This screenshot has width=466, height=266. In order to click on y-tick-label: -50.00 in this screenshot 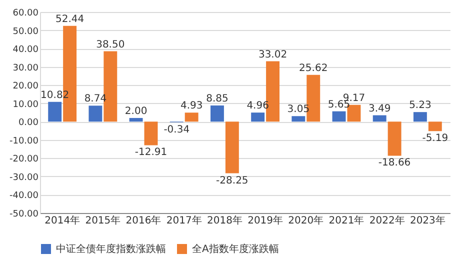, I will do `click(24, 215)`.